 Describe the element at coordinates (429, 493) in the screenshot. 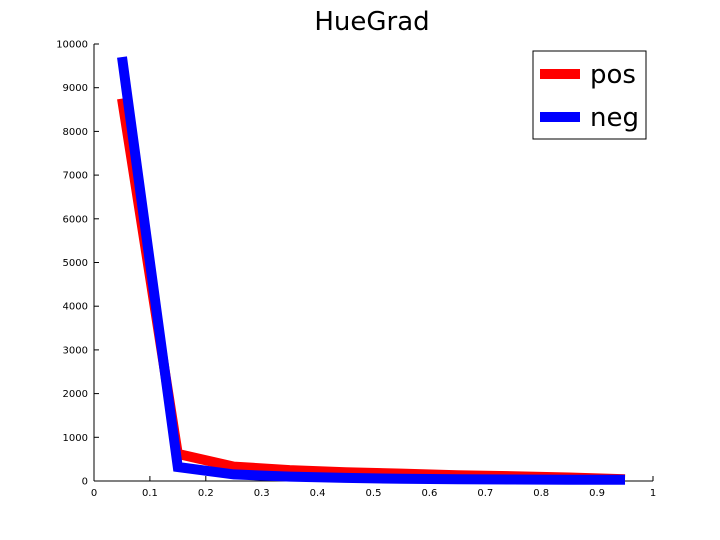

I see `x-tick-label: 0.6` at that location.